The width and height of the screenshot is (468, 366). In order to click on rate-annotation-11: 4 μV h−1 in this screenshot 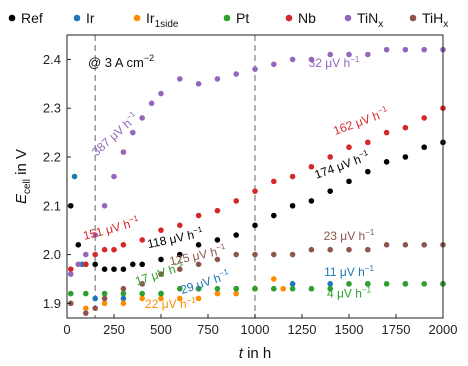, I will do `click(349, 293)`.